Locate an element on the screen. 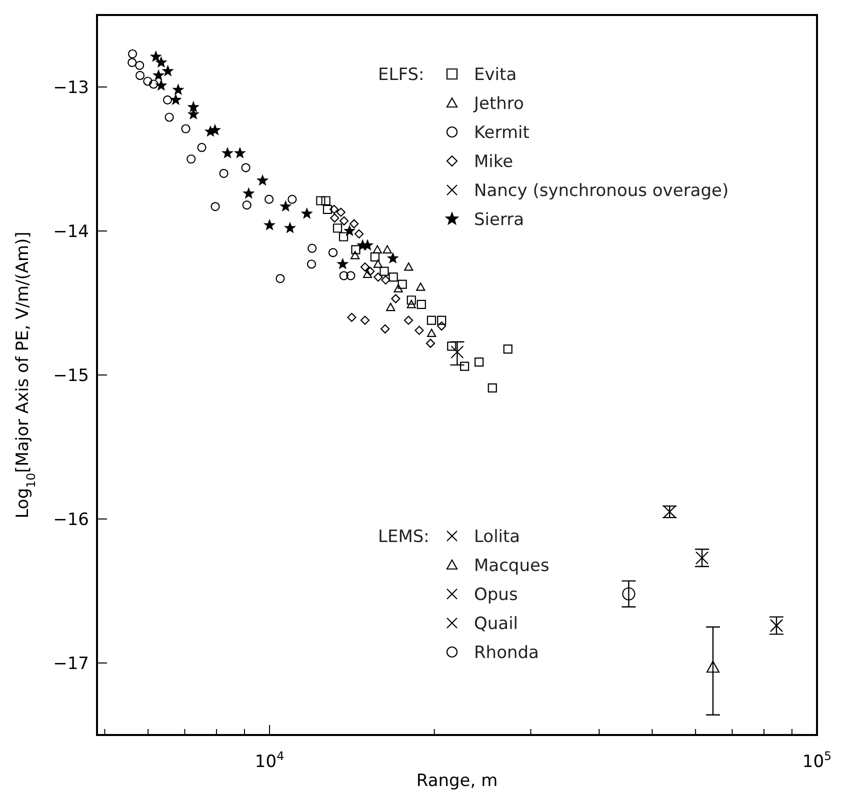  x-tick-label: 10$^{5}$ is located at coordinates (817, 760).